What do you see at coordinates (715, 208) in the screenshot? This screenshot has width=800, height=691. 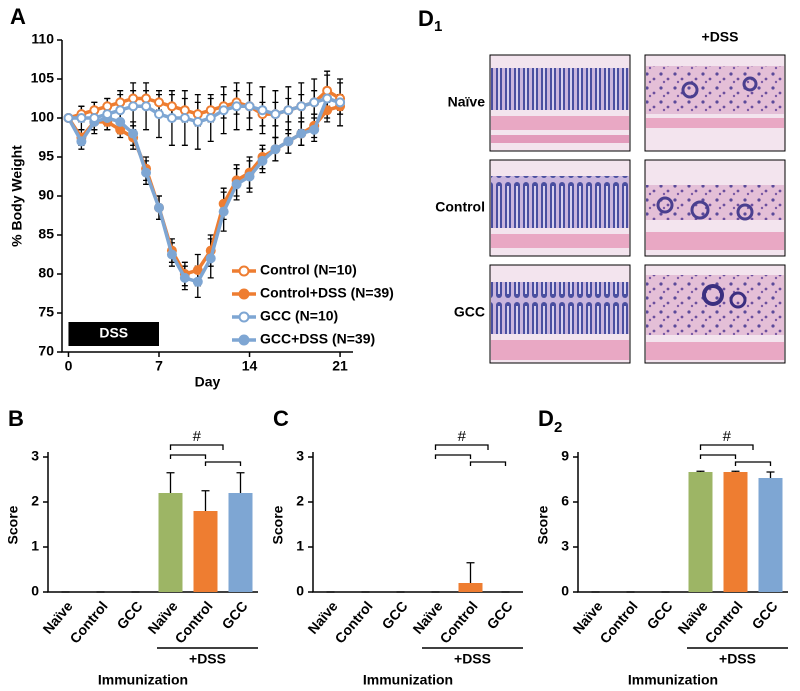 I see `image-control-dss` at bounding box center [715, 208].